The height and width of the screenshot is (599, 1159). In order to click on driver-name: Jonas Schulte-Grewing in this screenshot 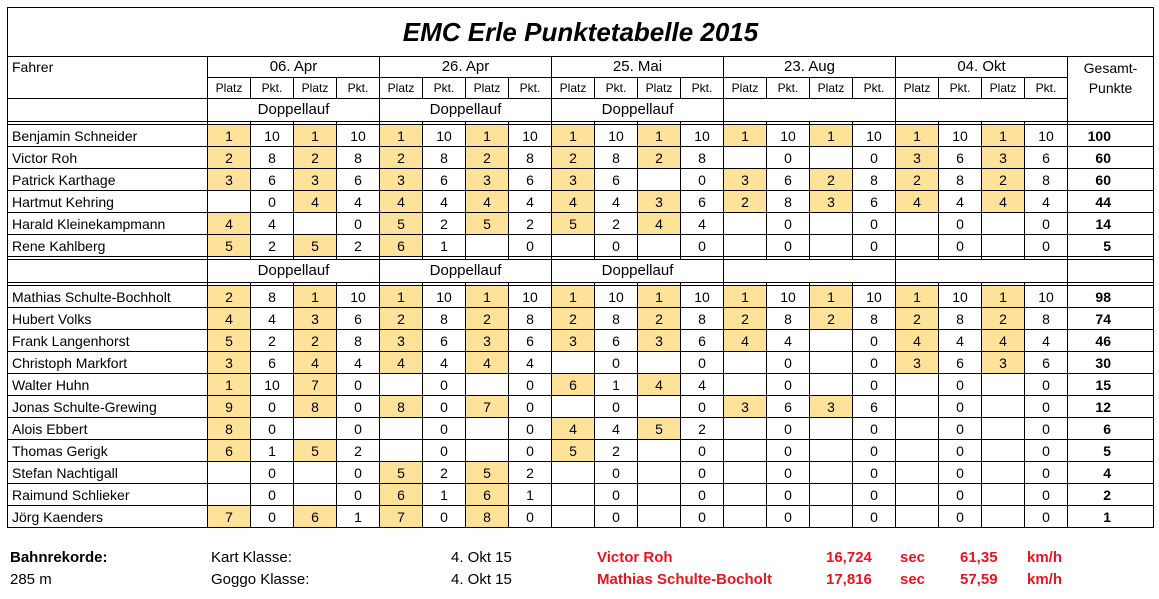, I will do `click(107, 406)`.